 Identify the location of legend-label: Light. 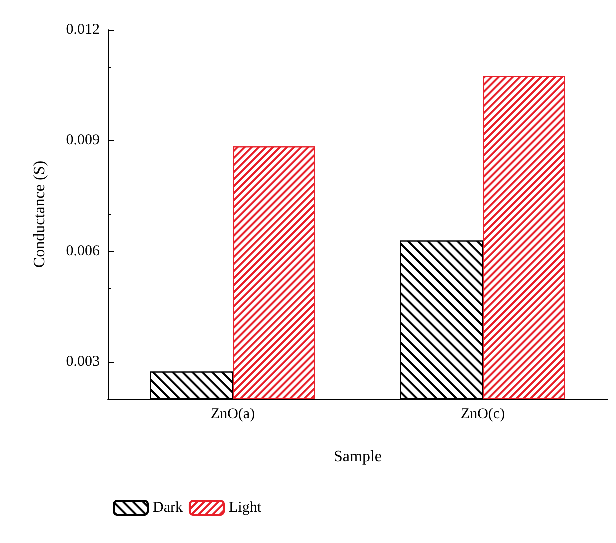
(245, 508).